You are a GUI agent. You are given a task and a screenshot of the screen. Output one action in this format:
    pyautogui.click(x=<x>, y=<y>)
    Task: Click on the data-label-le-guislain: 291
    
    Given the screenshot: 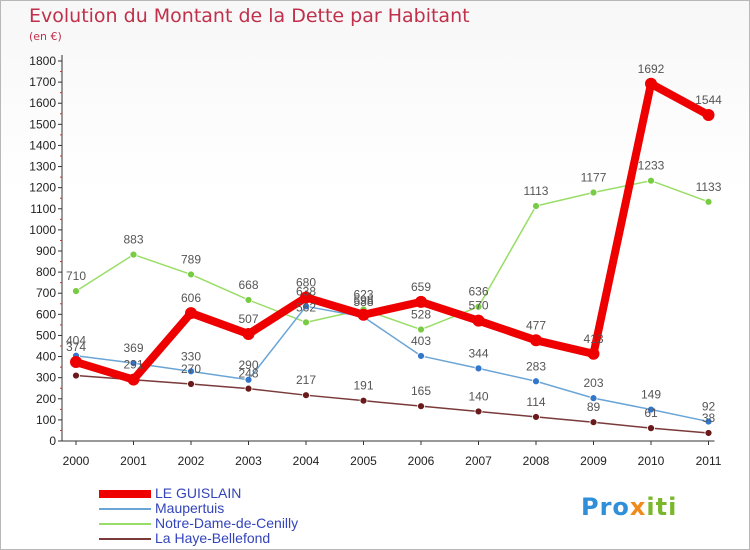 What is the action you would take?
    pyautogui.click(x=133, y=365)
    